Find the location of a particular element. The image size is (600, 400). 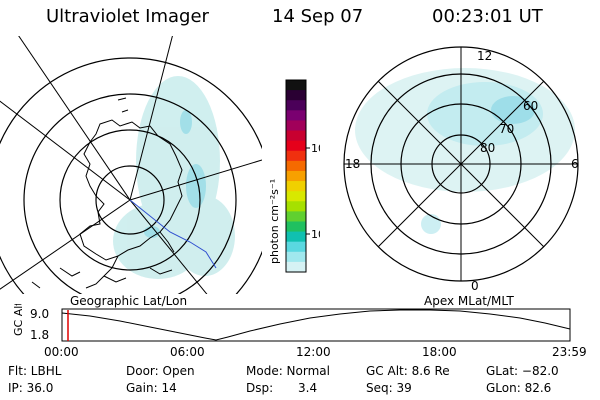

mlt-label-6: 6 is located at coordinates (575, 164).